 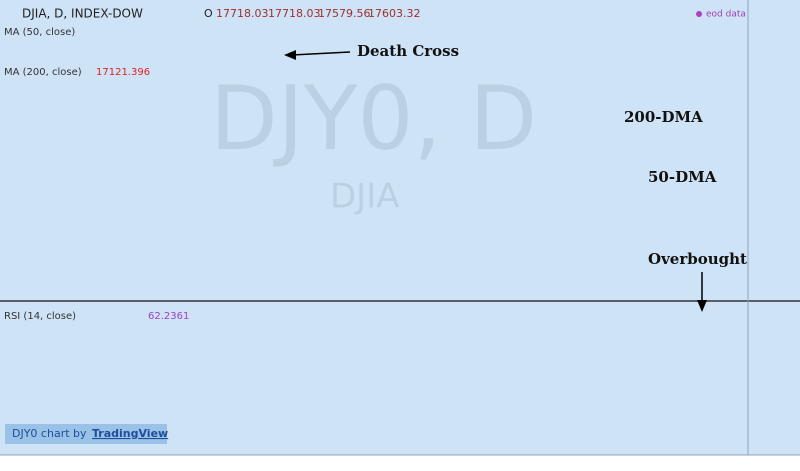 What do you see at coordinates (43, 72) in the screenshot?
I see `legend-ma200: MA (200, close)` at bounding box center [43, 72].